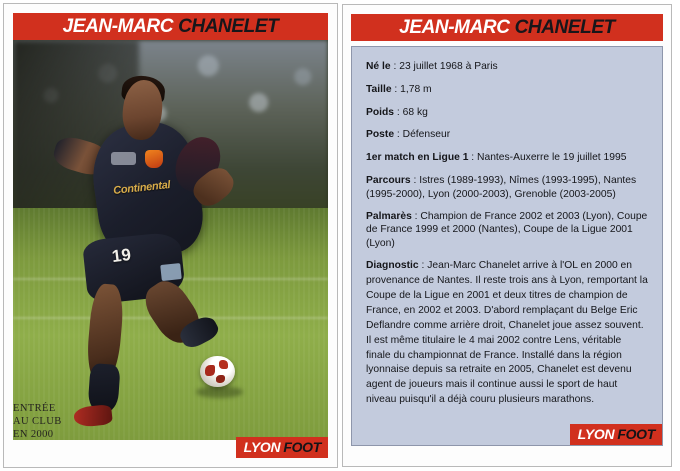 This screenshot has width=680, height=471. Describe the element at coordinates (123, 158) in the screenshot. I see `jersey-league-patch` at that location.